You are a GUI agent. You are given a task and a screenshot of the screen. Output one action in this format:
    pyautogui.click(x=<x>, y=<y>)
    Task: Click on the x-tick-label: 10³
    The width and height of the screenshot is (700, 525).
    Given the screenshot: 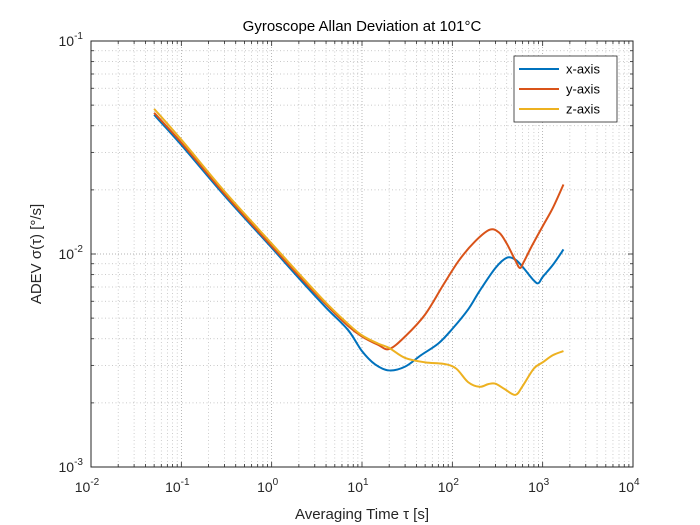 What is the action you would take?
    pyautogui.click(x=539, y=486)
    